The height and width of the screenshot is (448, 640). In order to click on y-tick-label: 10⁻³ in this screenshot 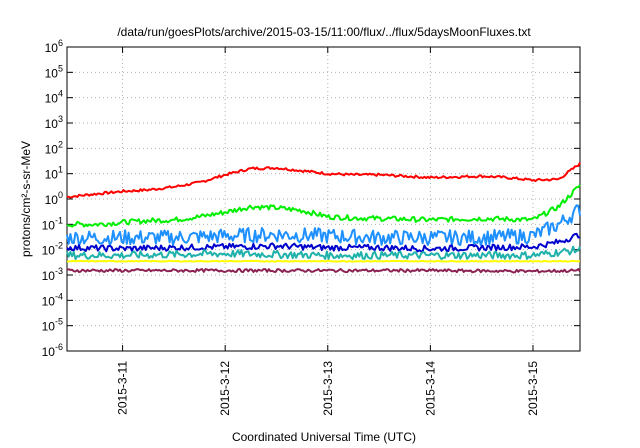, I will do `click(52, 274)`.